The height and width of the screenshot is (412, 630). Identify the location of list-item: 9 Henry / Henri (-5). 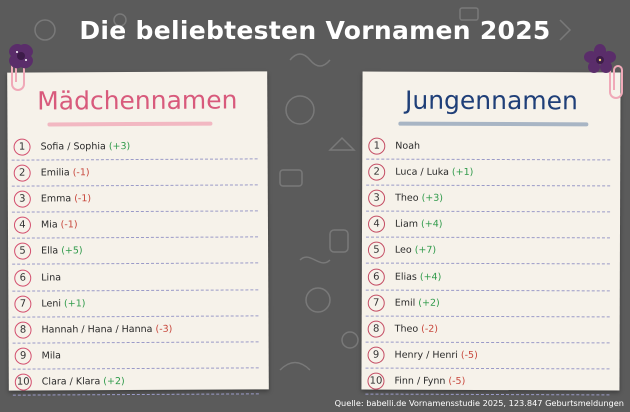
(487, 356).